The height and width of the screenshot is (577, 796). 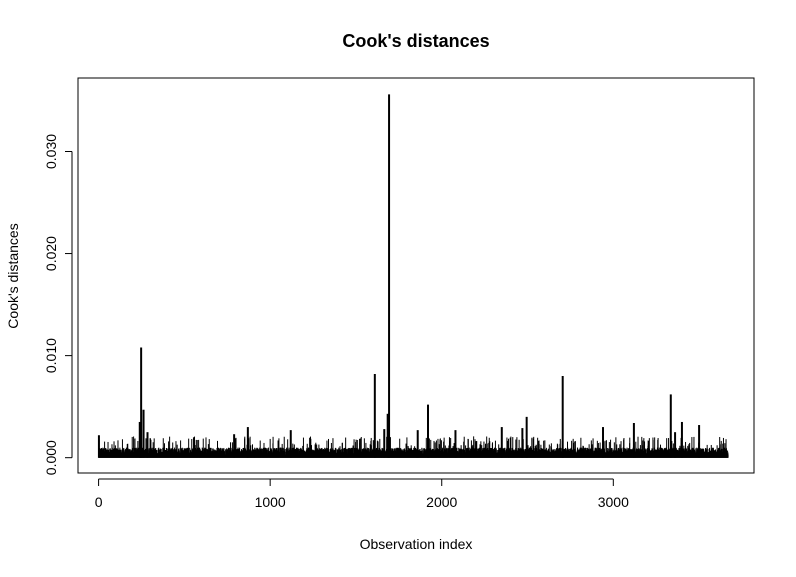 I want to click on x-tick-label: 2000, so click(x=441, y=502).